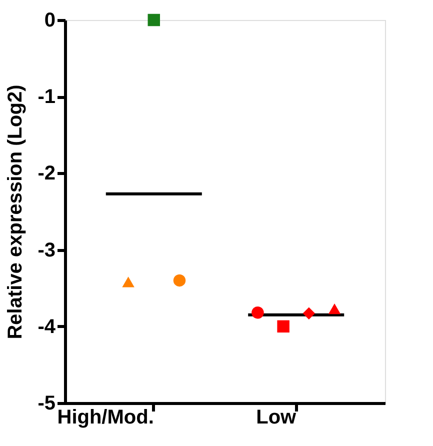 Image resolution: width=433 pixels, height=446 pixels. Describe the element at coordinates (47, 173) in the screenshot. I see `y-tick-label: -2` at that location.